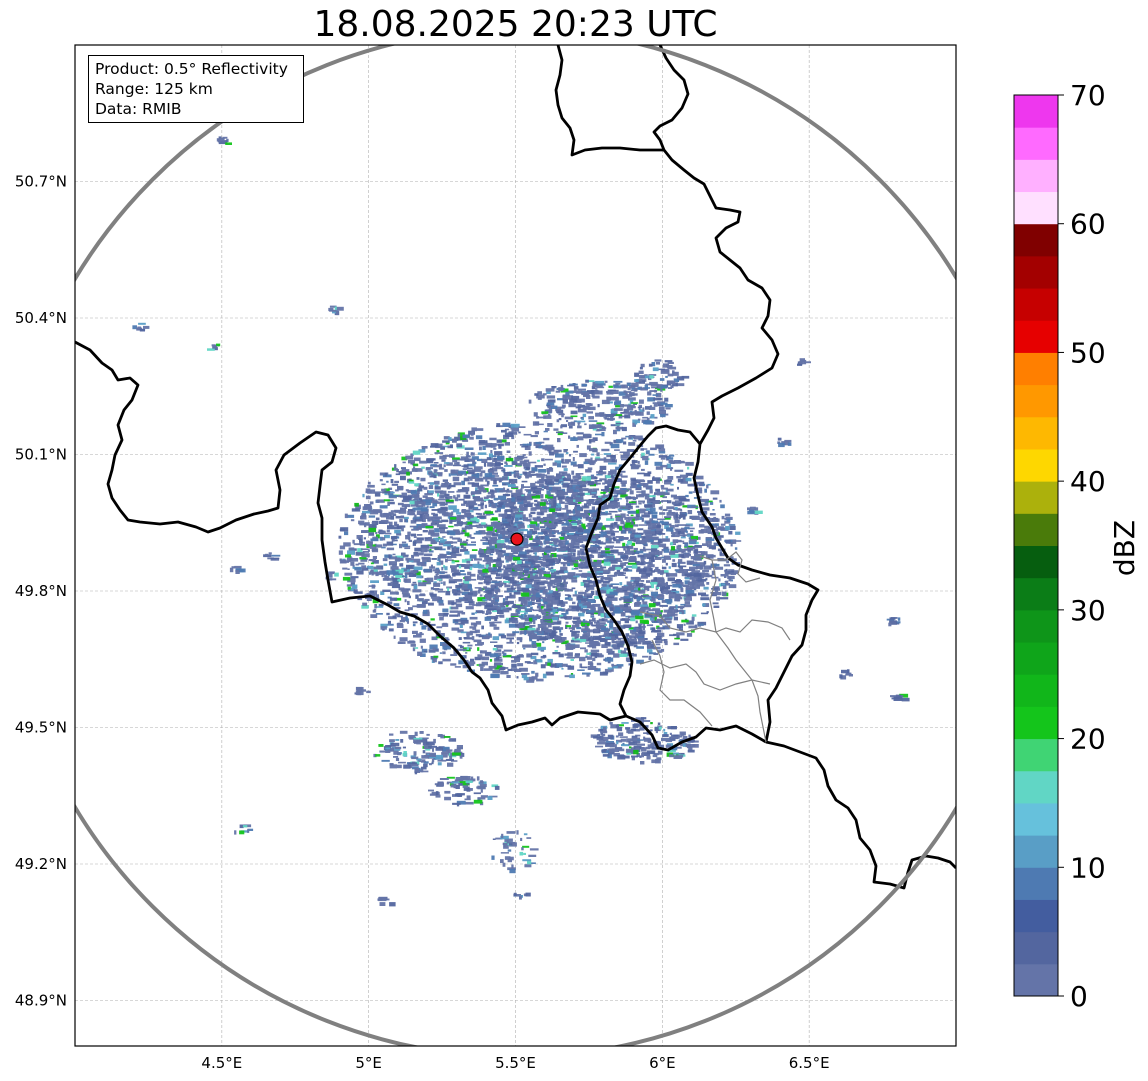 The image size is (1148, 1081). Describe the element at coordinates (1088, 95) in the screenshot. I see `colorbar-tick-label: 70` at that location.